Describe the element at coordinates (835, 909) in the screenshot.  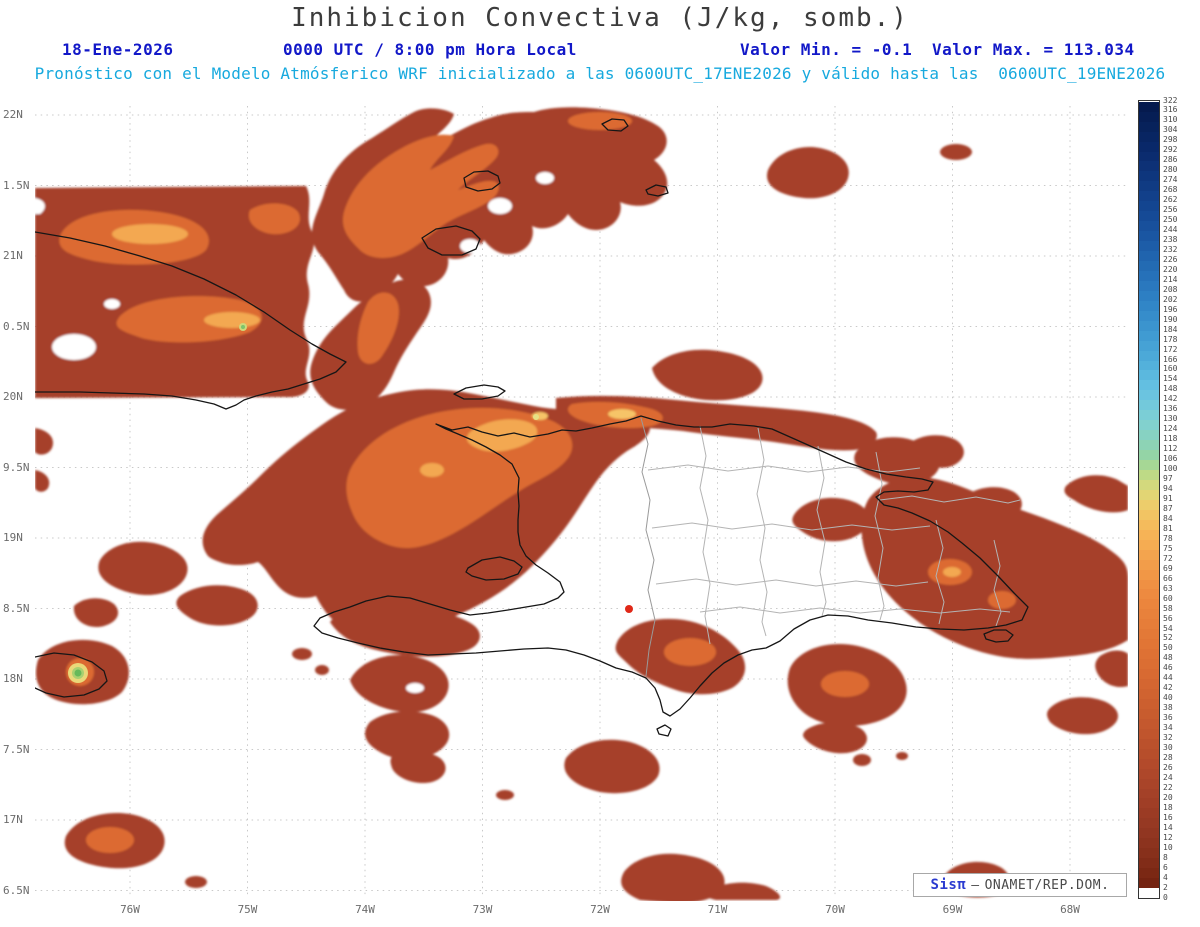
I see `lon-tick-label: 70W` at that location.